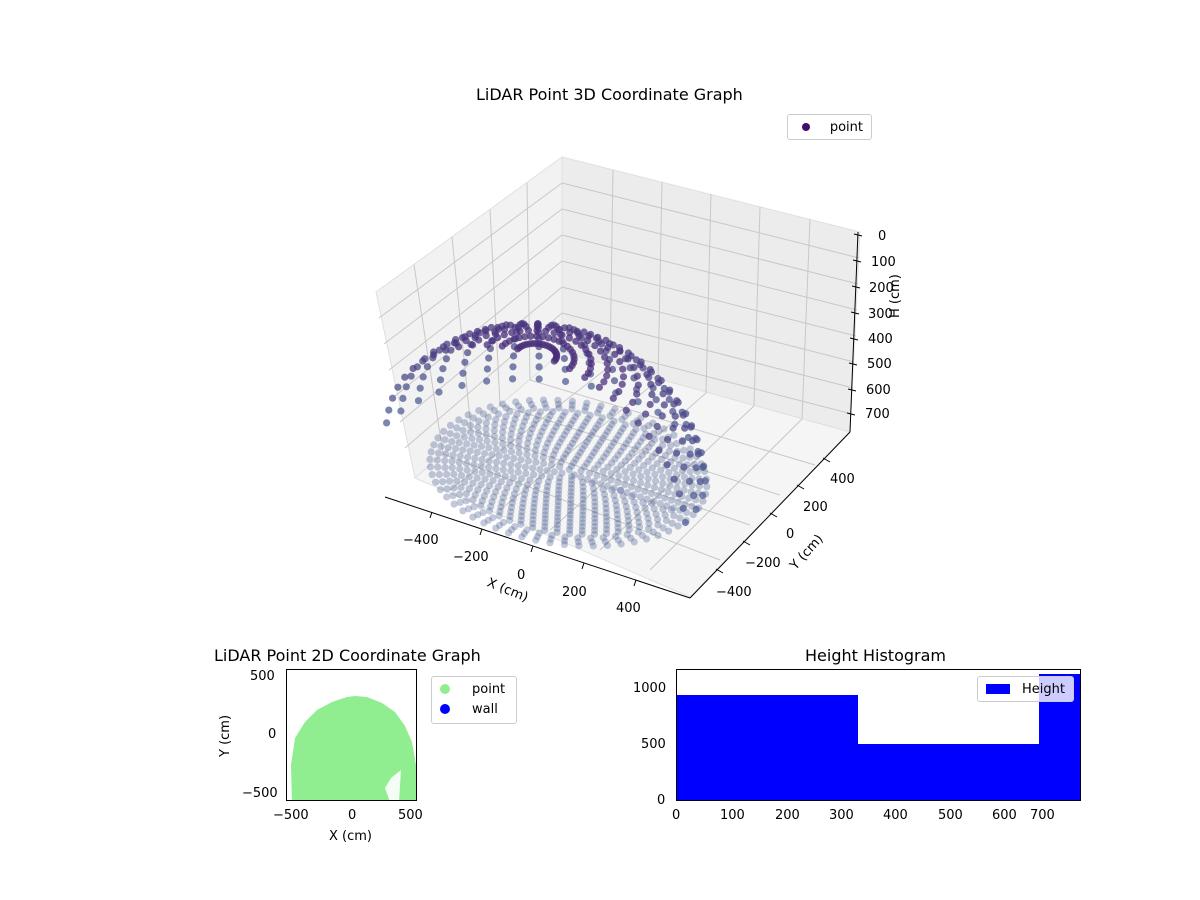 This screenshot has height=900, width=1200. Describe the element at coordinates (445, 709) in the screenshot. I see `legend-wall-marker-icon` at that location.